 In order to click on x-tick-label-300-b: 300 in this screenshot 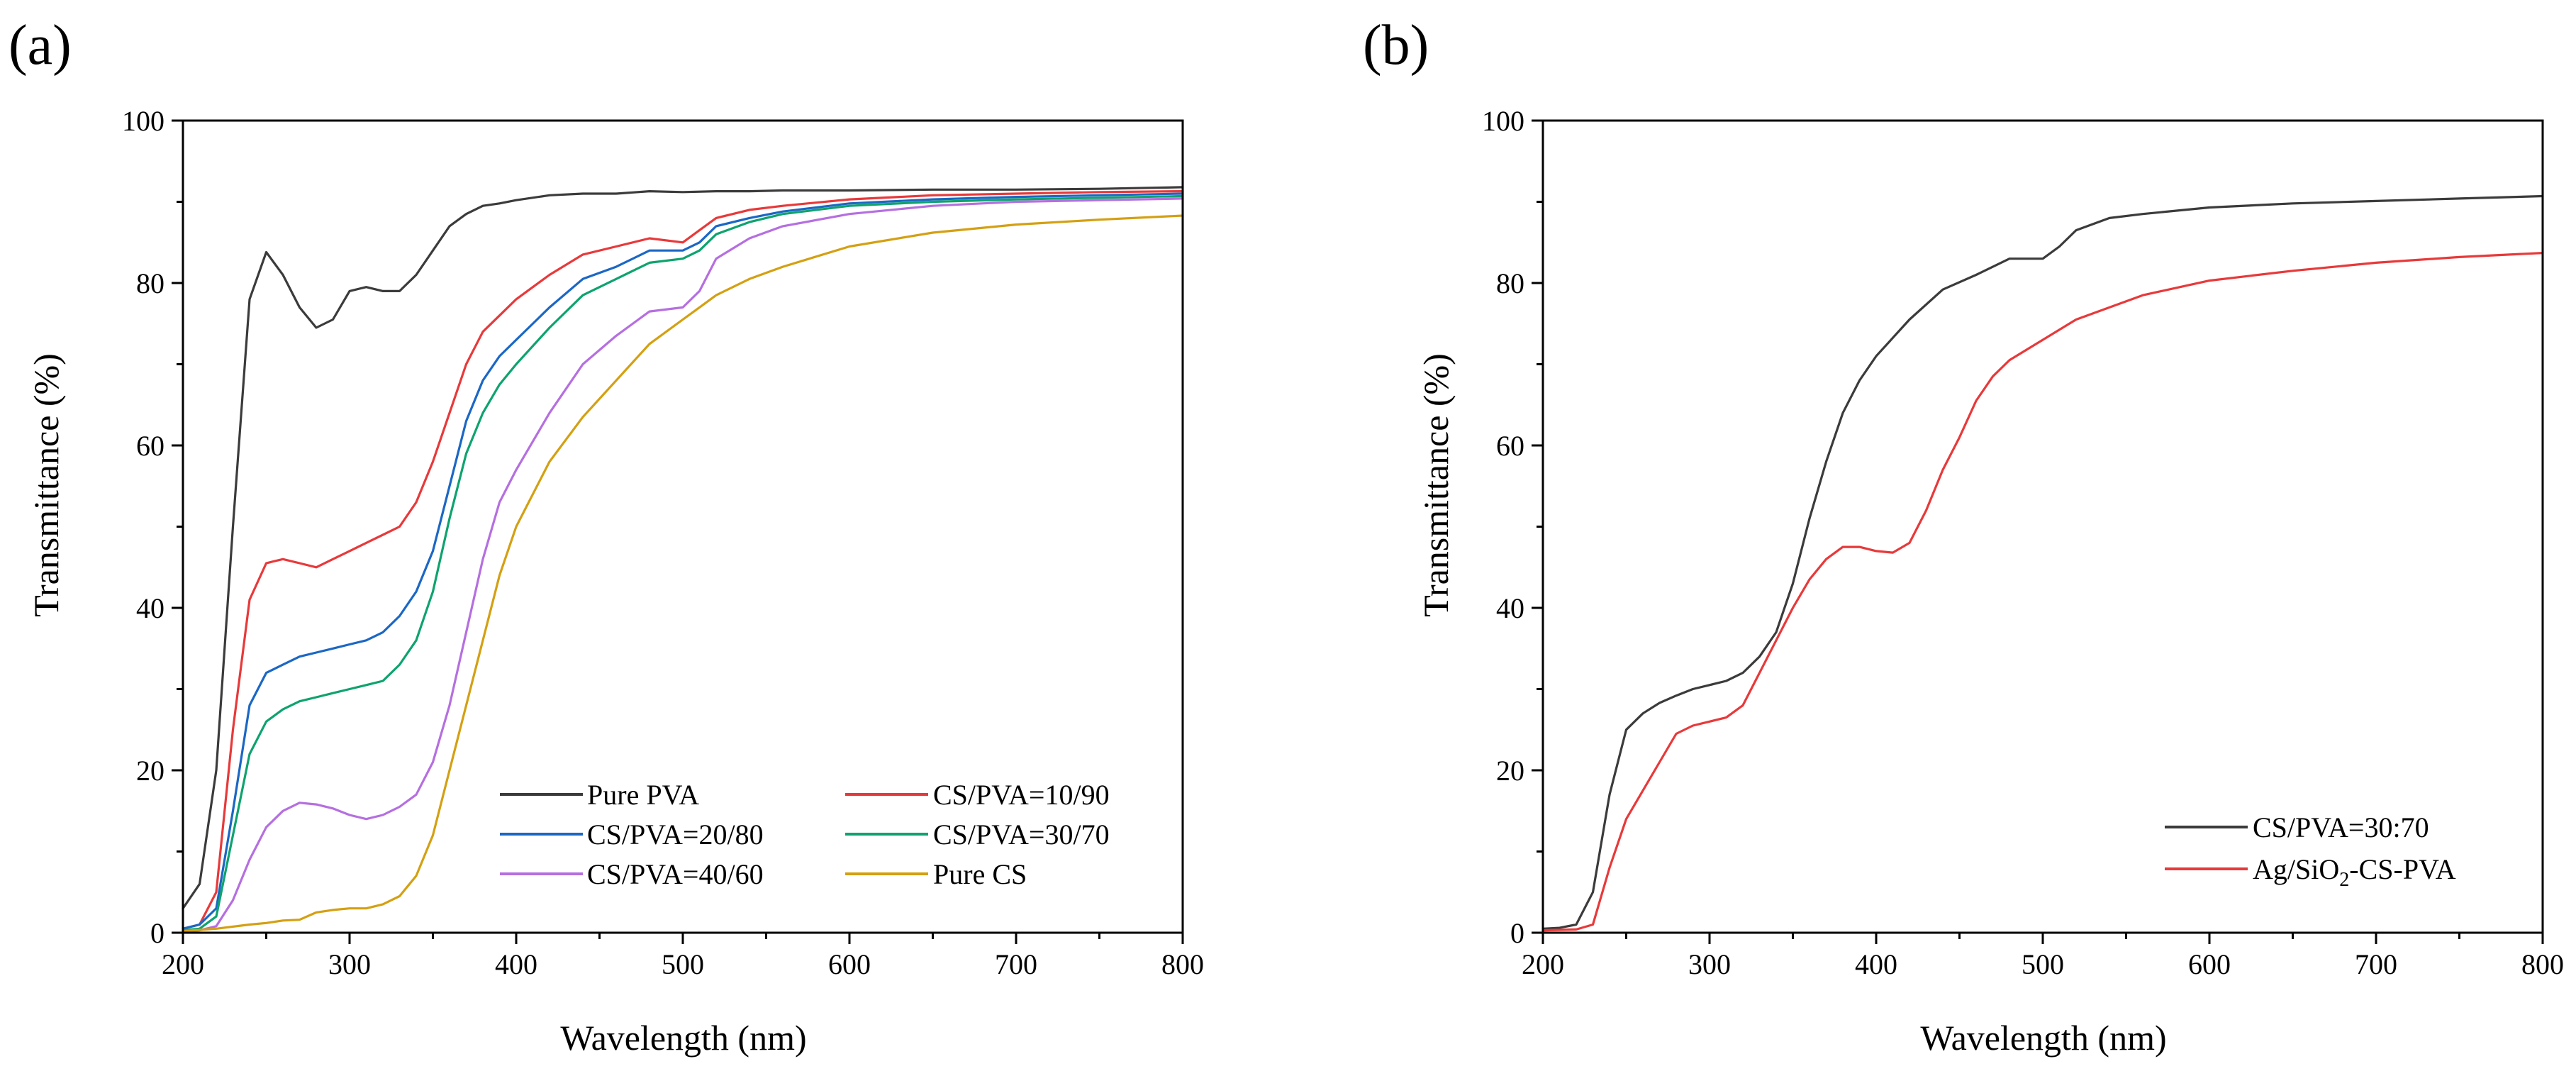, I will do `click(1709, 964)`.